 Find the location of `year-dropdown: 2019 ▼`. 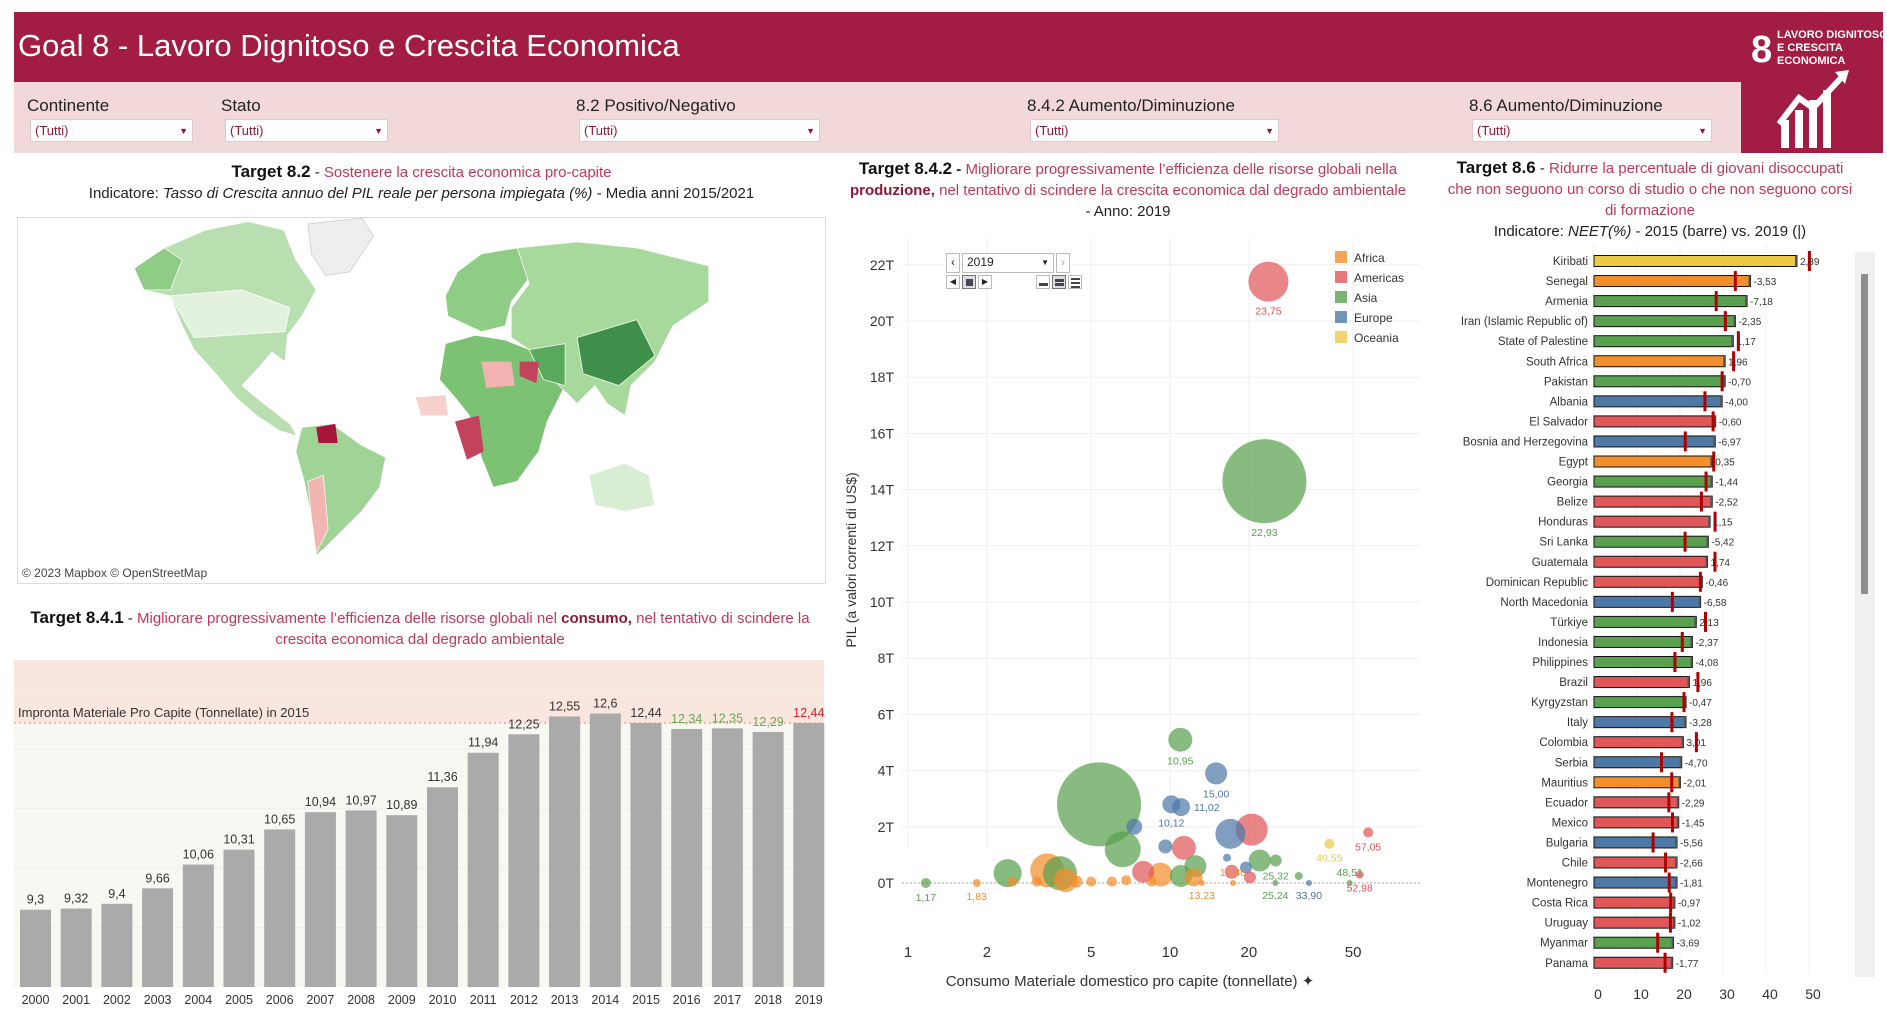

year-dropdown: 2019 ▼ is located at coordinates (1008, 263).